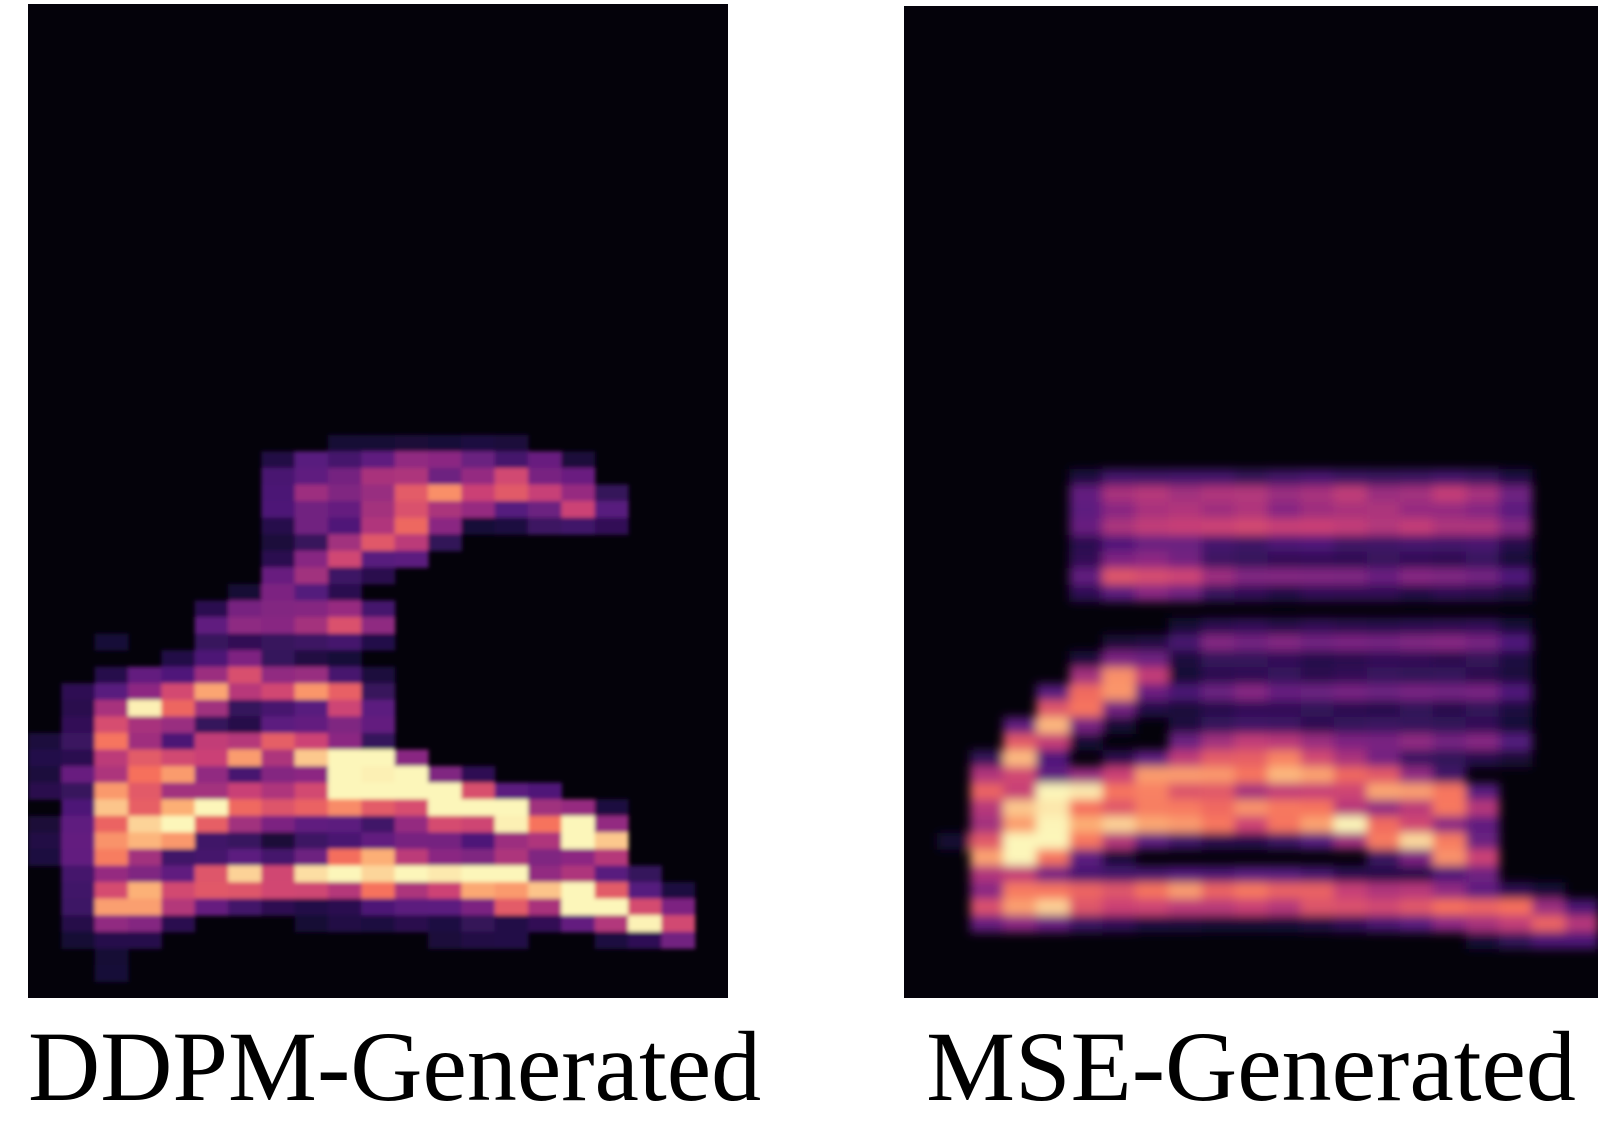  I want to click on mse-caption: MSE-Generated, so click(1251, 1066).